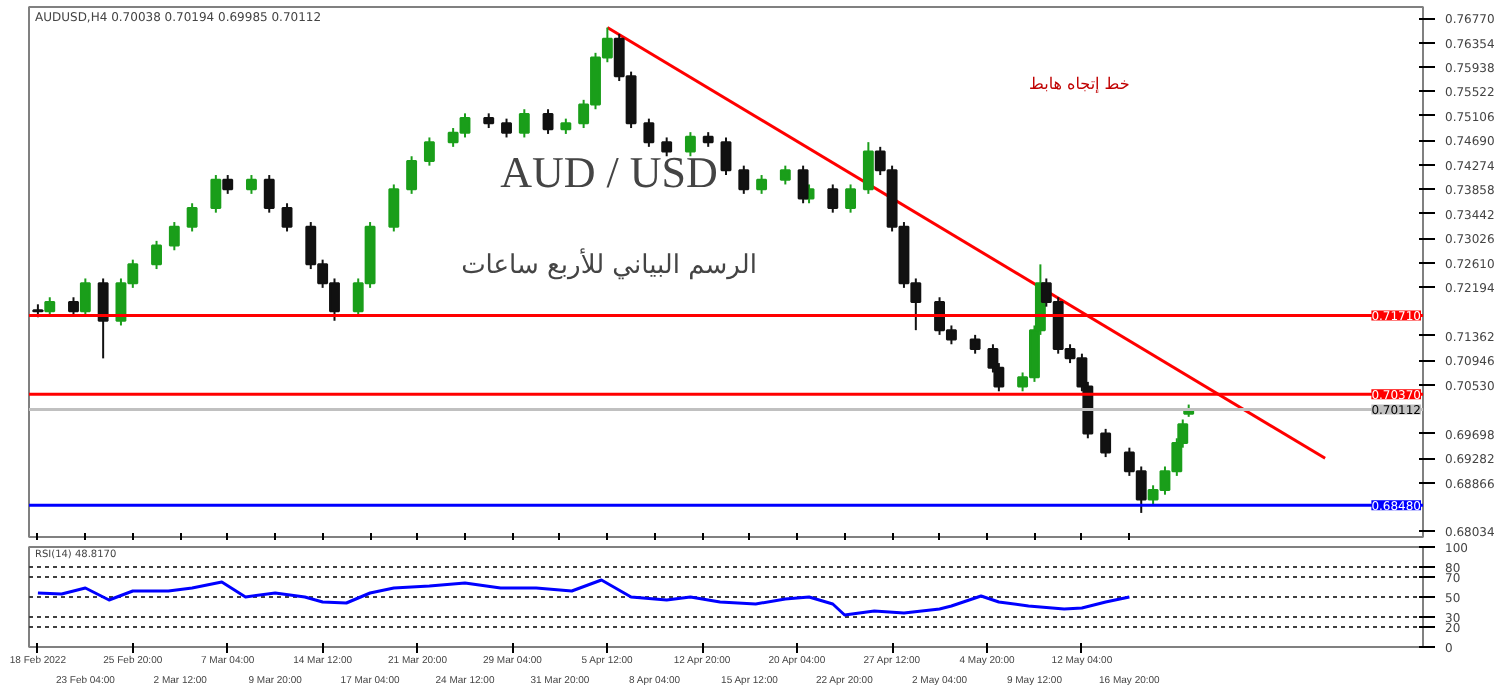 The image size is (1500, 692). Describe the element at coordinates (583, 597) in the screenshot. I see `line-series` at that location.